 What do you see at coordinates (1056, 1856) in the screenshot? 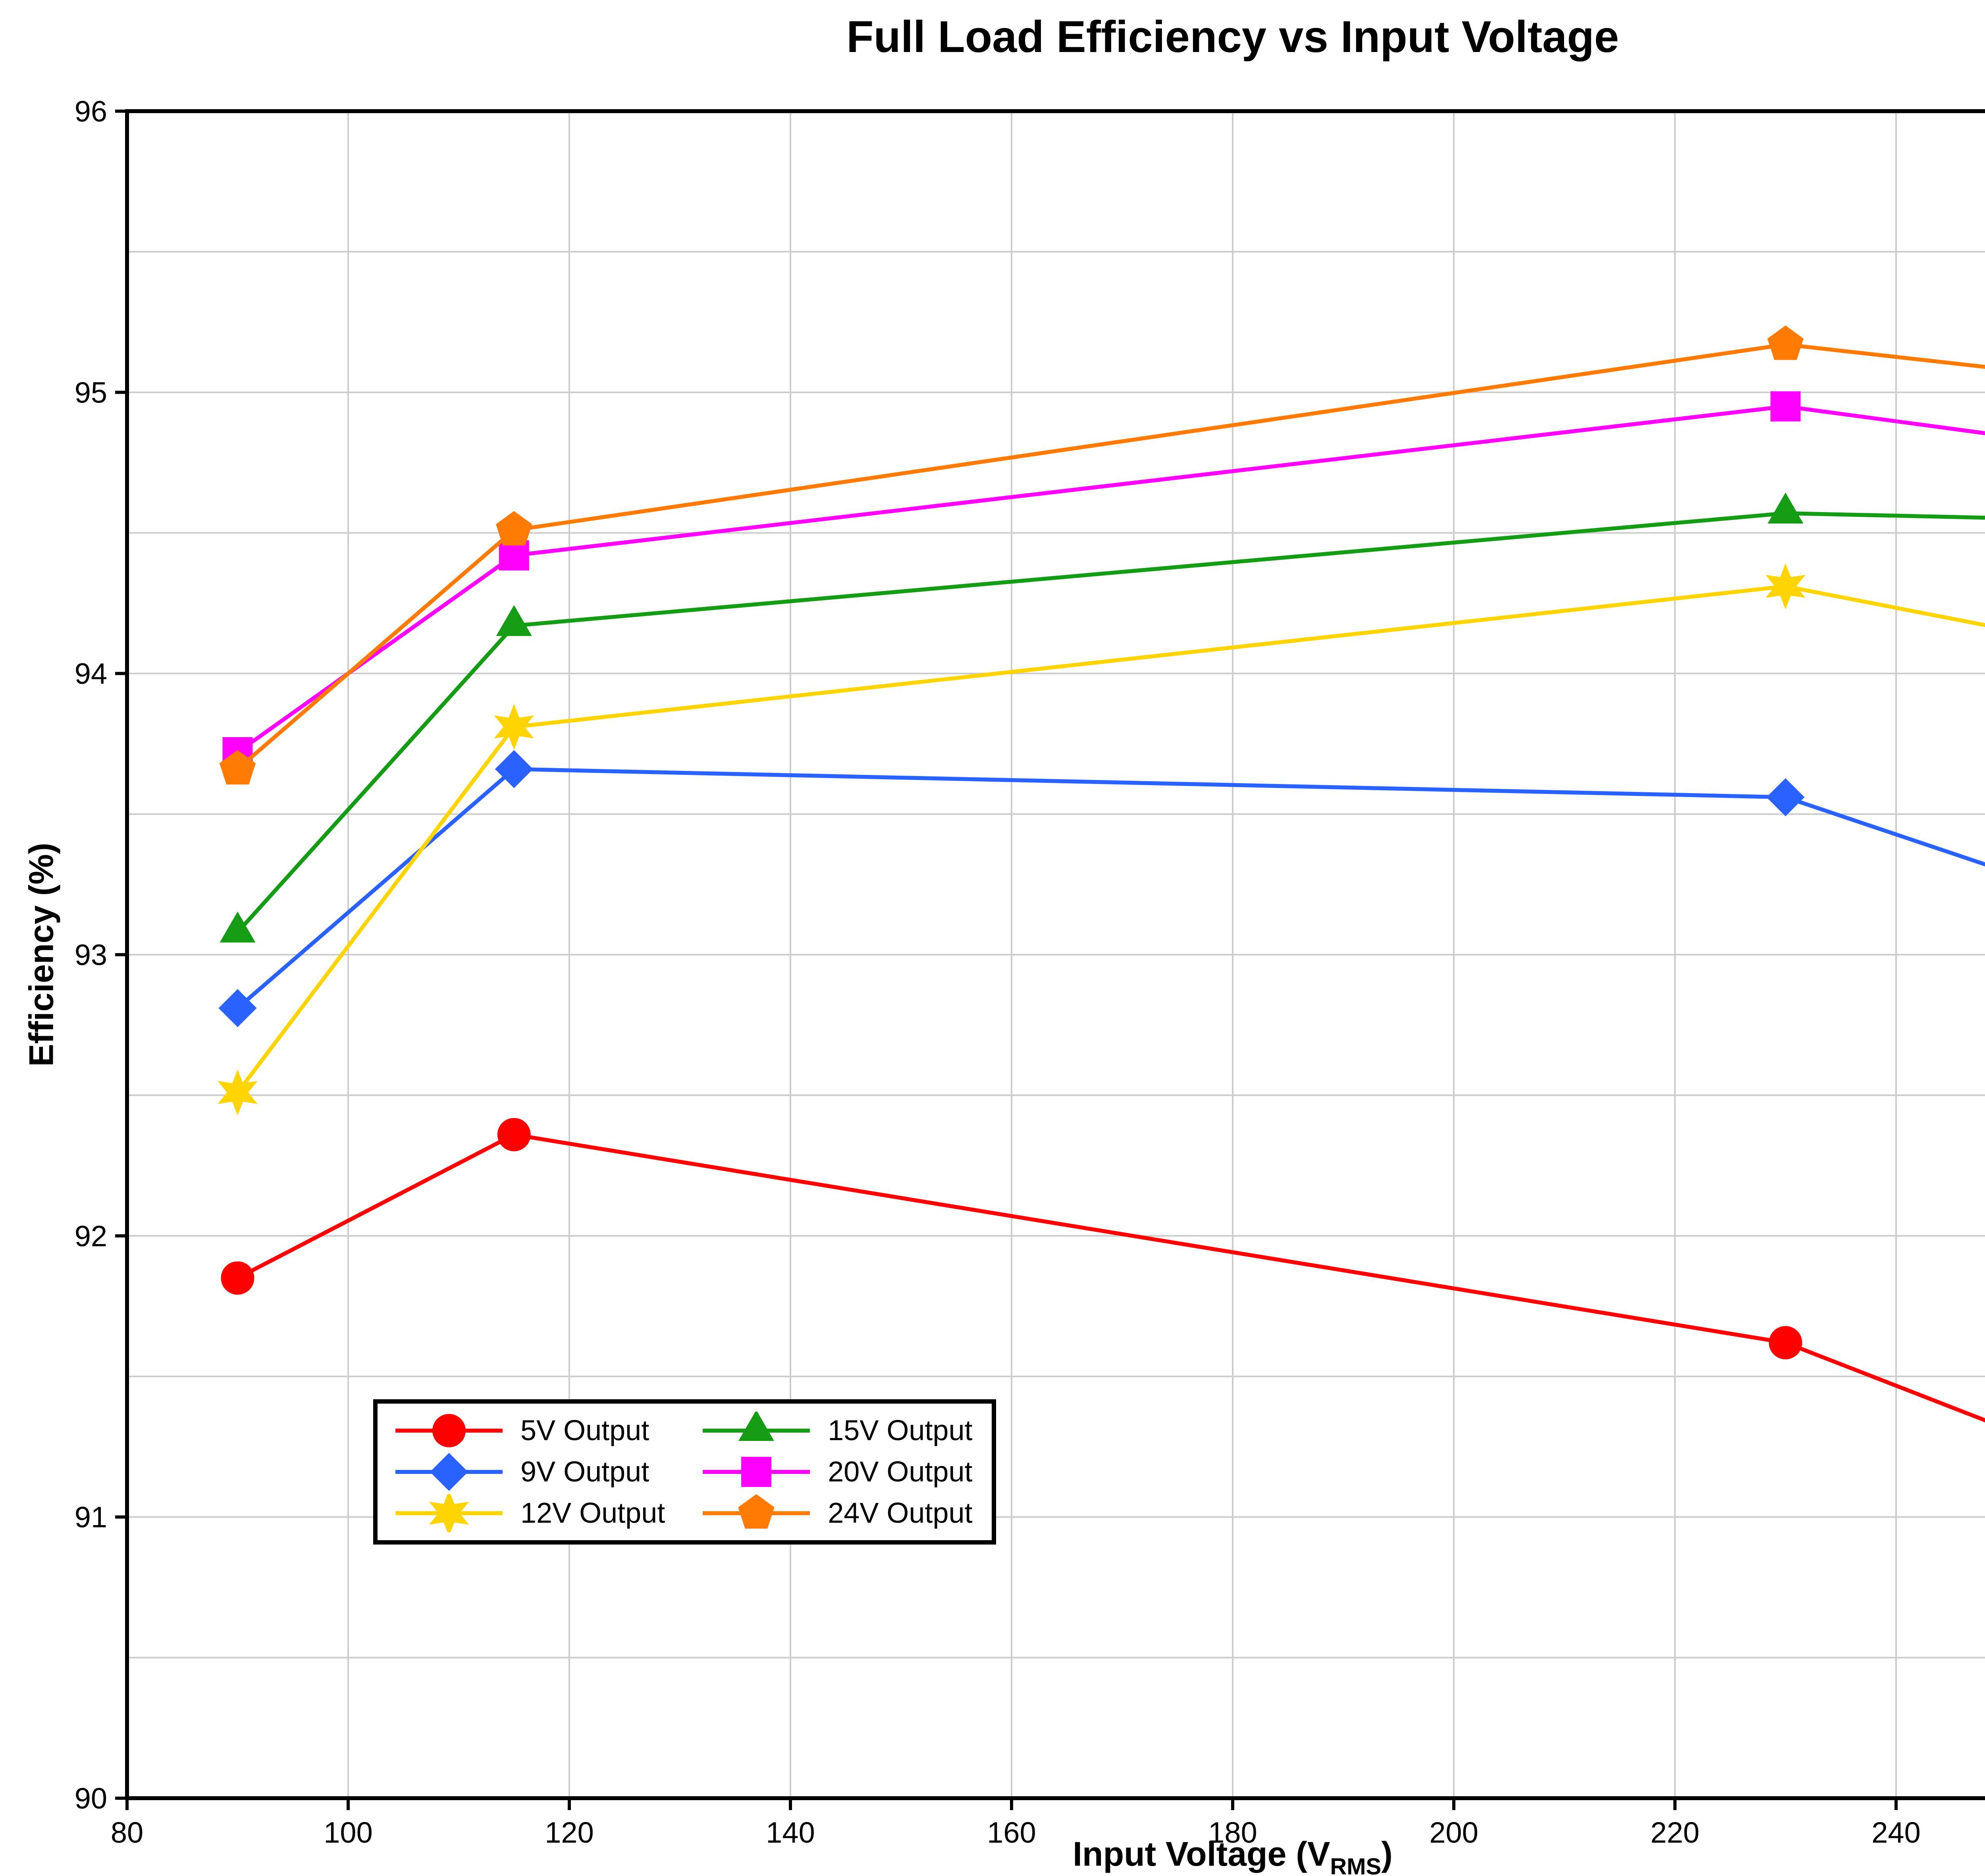
I see `x-axis-label: Input Voltage (VRMS)` at bounding box center [1056, 1856].